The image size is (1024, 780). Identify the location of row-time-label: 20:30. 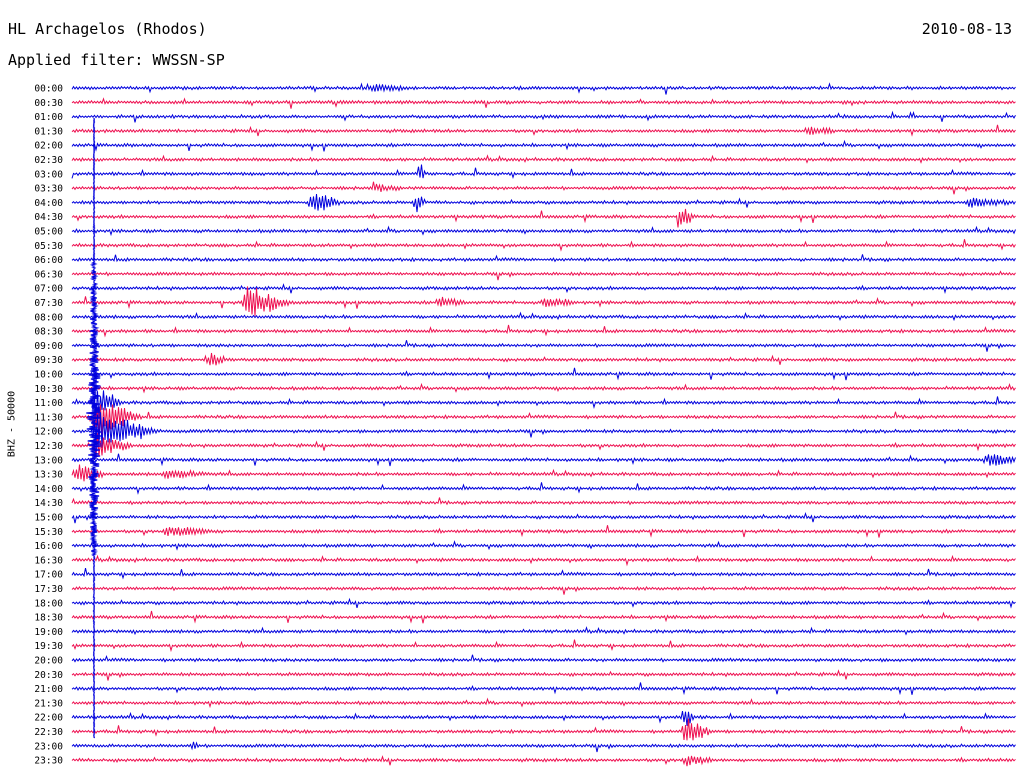
(48, 675).